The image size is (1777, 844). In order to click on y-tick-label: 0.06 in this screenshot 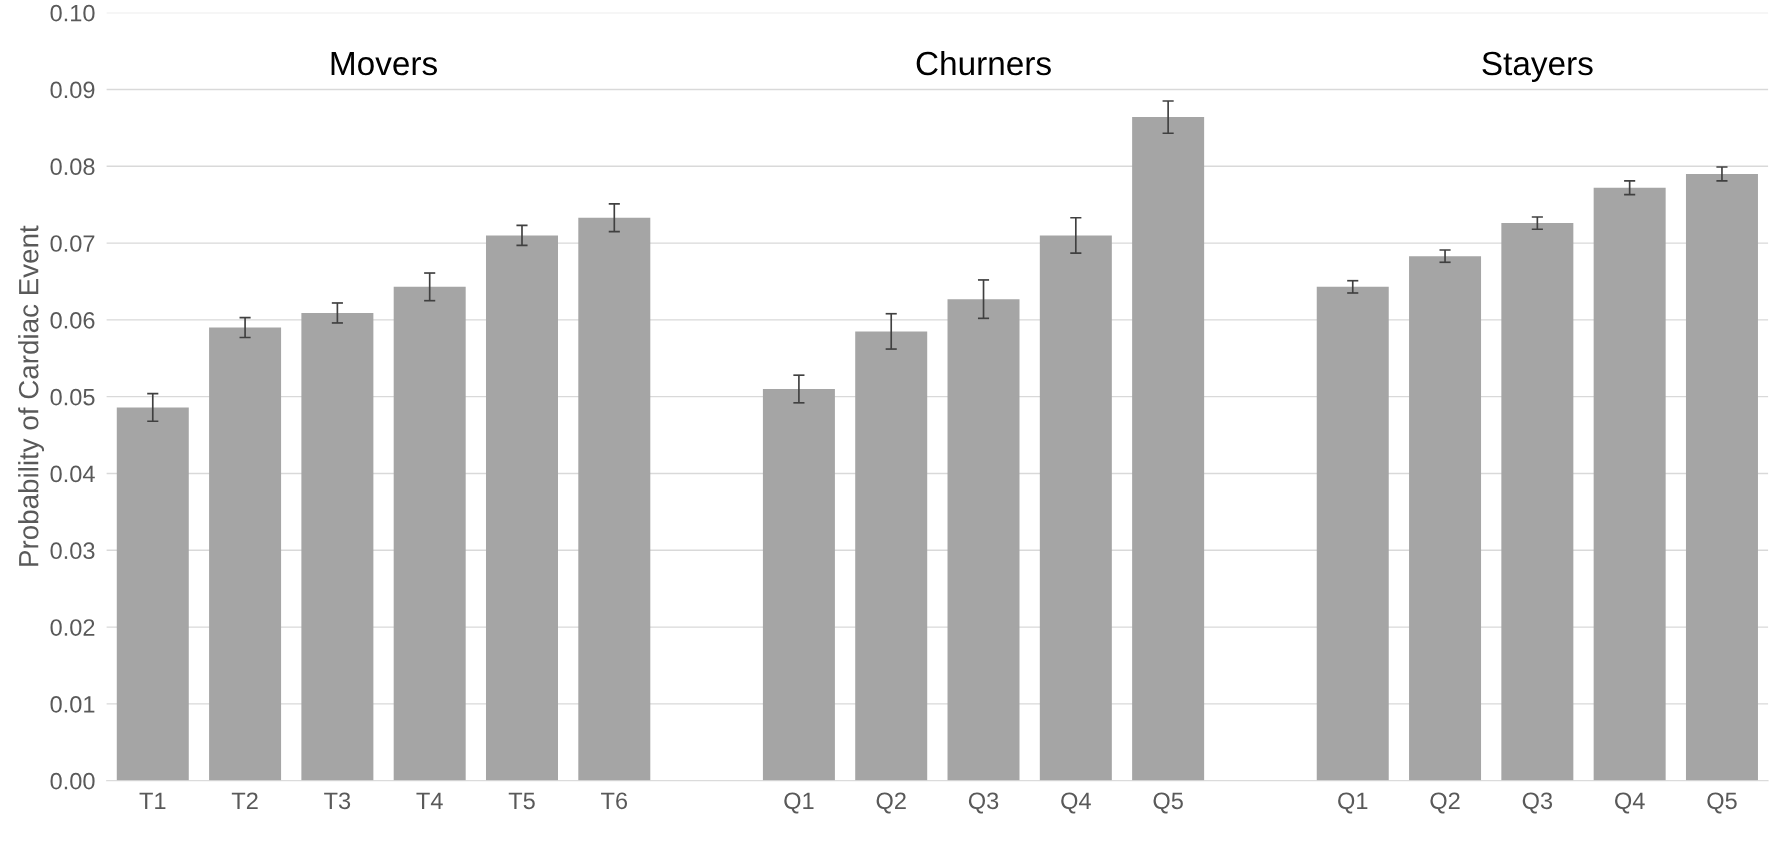, I will do `click(72, 320)`.